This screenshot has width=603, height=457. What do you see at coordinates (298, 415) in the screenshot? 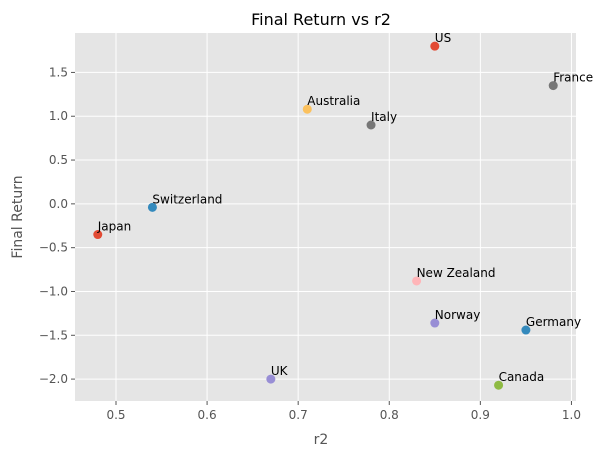
I see `x-tick-label: 0.7` at bounding box center [298, 415].